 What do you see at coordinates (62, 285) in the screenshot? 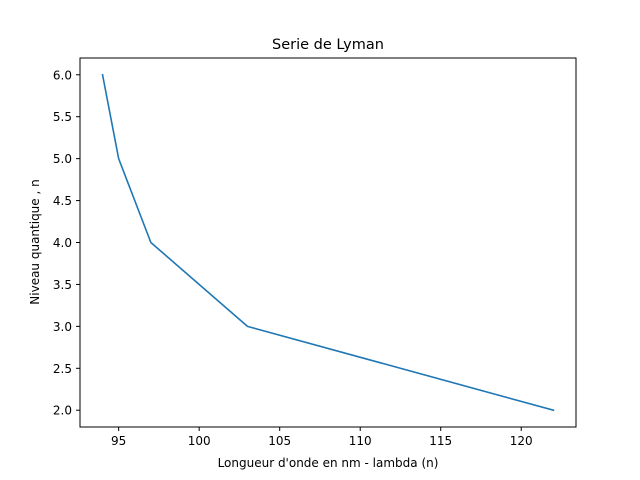
I see `y-tick-label: 3.5` at bounding box center [62, 285].